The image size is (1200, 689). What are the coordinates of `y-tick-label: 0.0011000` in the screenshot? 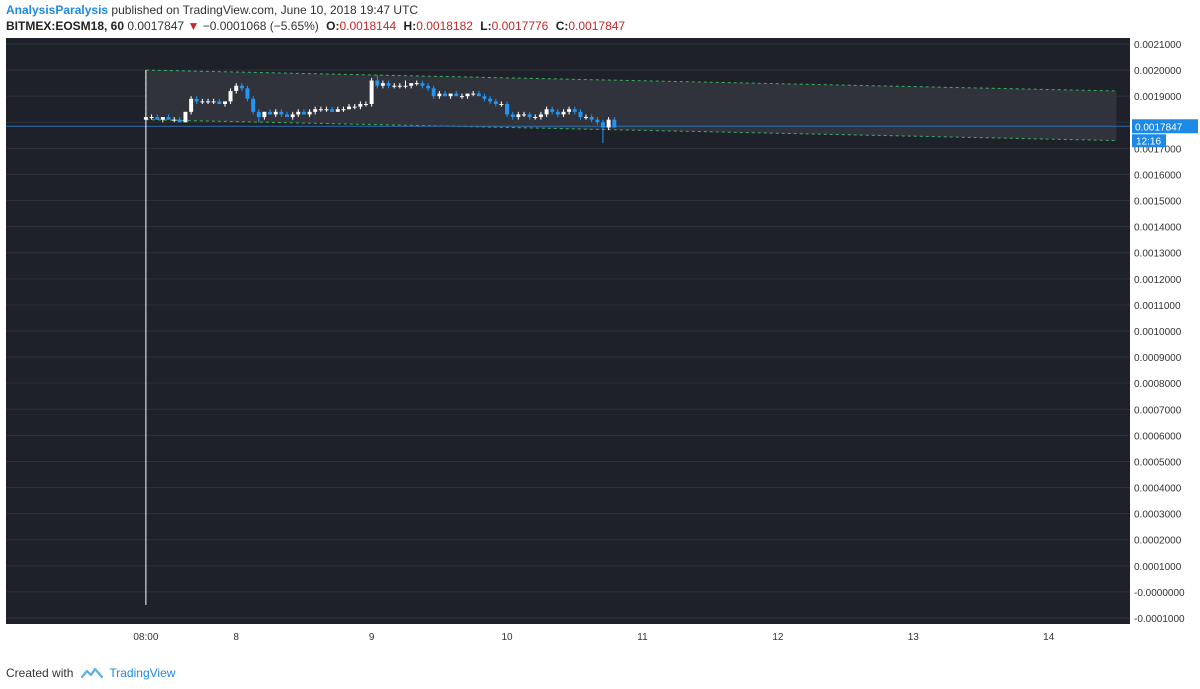 It's located at (1157, 306).